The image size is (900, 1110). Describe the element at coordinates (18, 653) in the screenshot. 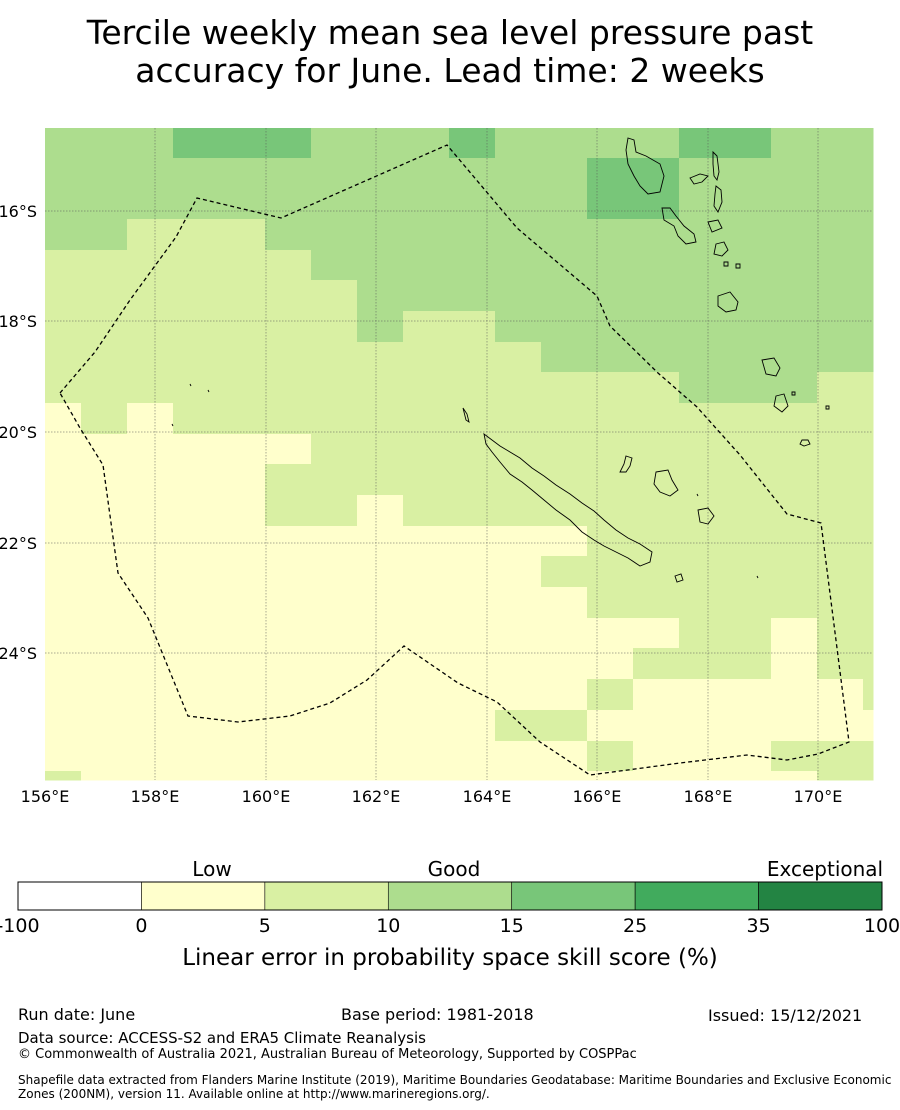

I see `lat-tick: 24°S` at that location.